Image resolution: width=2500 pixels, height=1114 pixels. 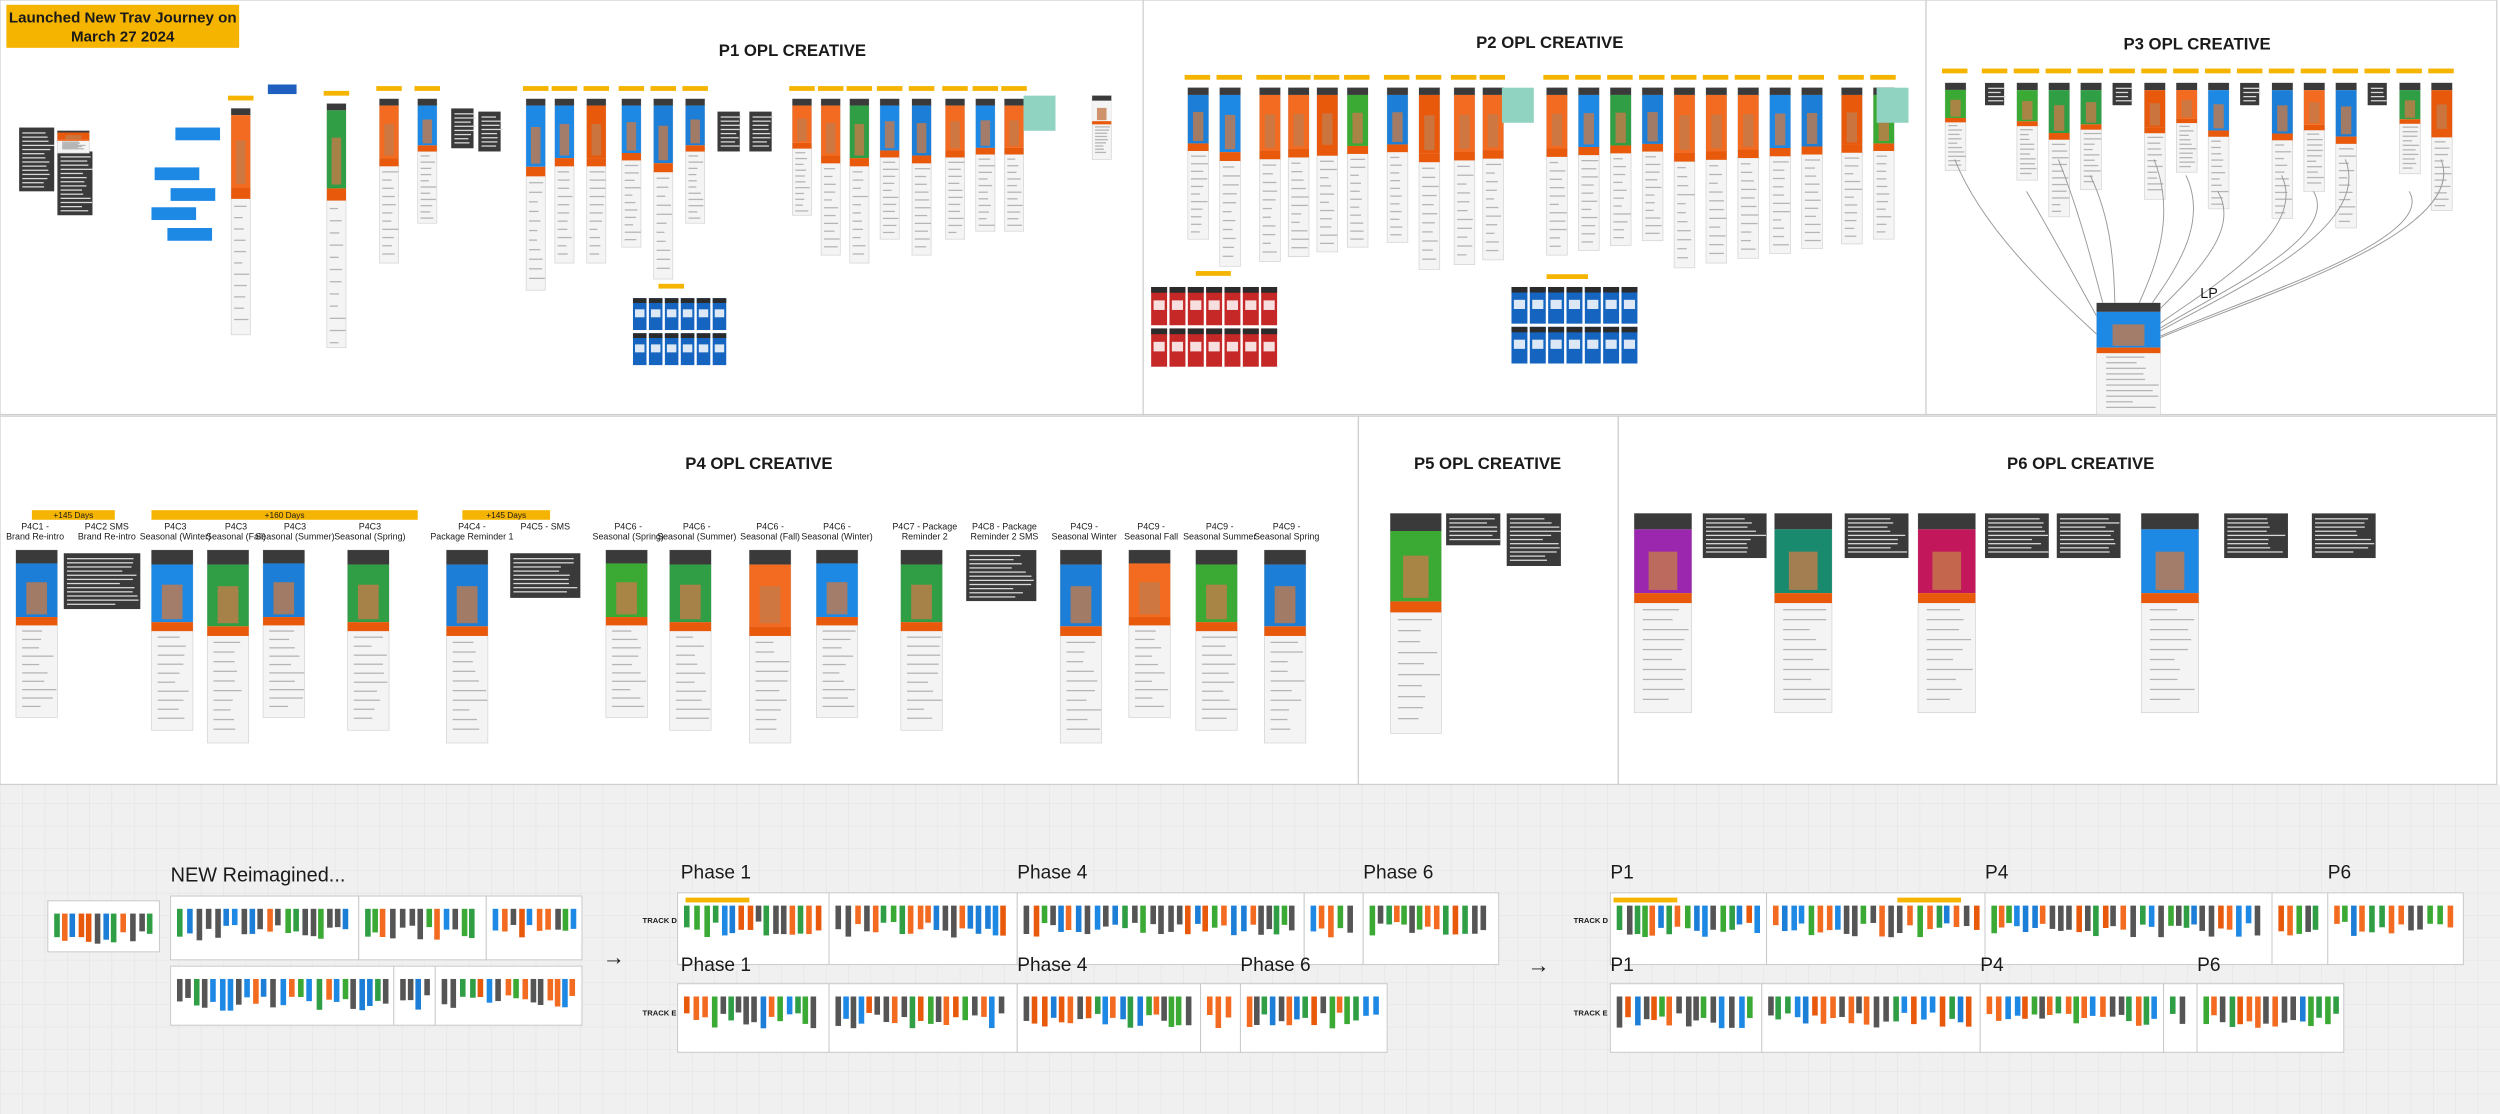 What do you see at coordinates (697, 526) in the screenshot?
I see `creative-label: P4C6 -` at bounding box center [697, 526].